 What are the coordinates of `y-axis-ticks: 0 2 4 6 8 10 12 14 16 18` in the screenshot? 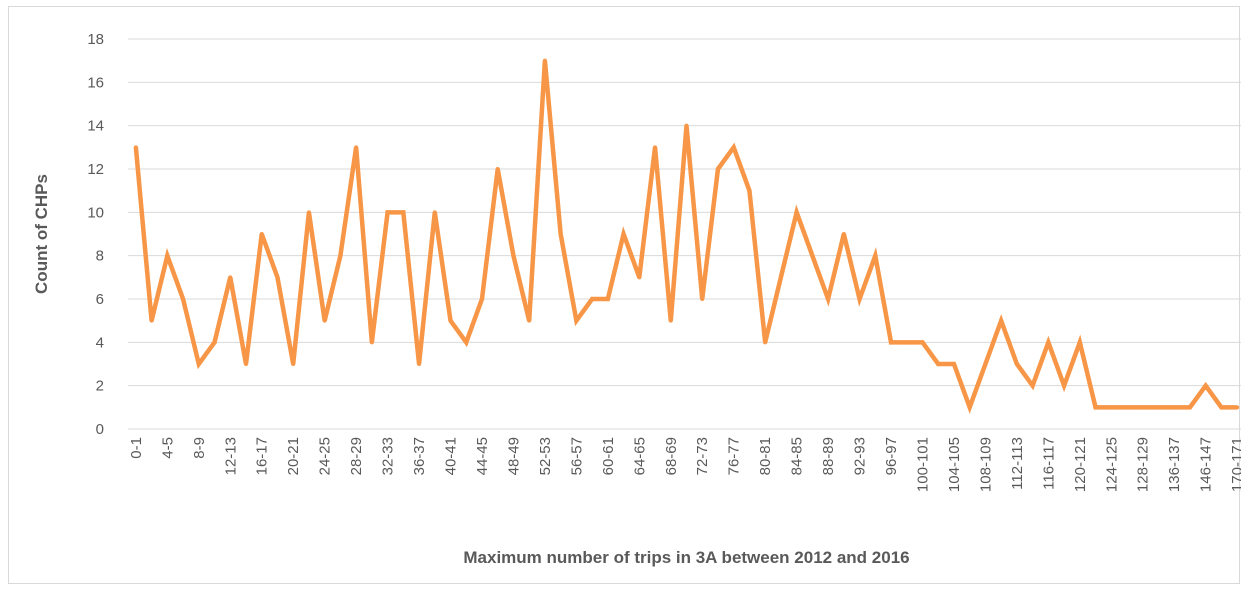 It's located at (95, 234).